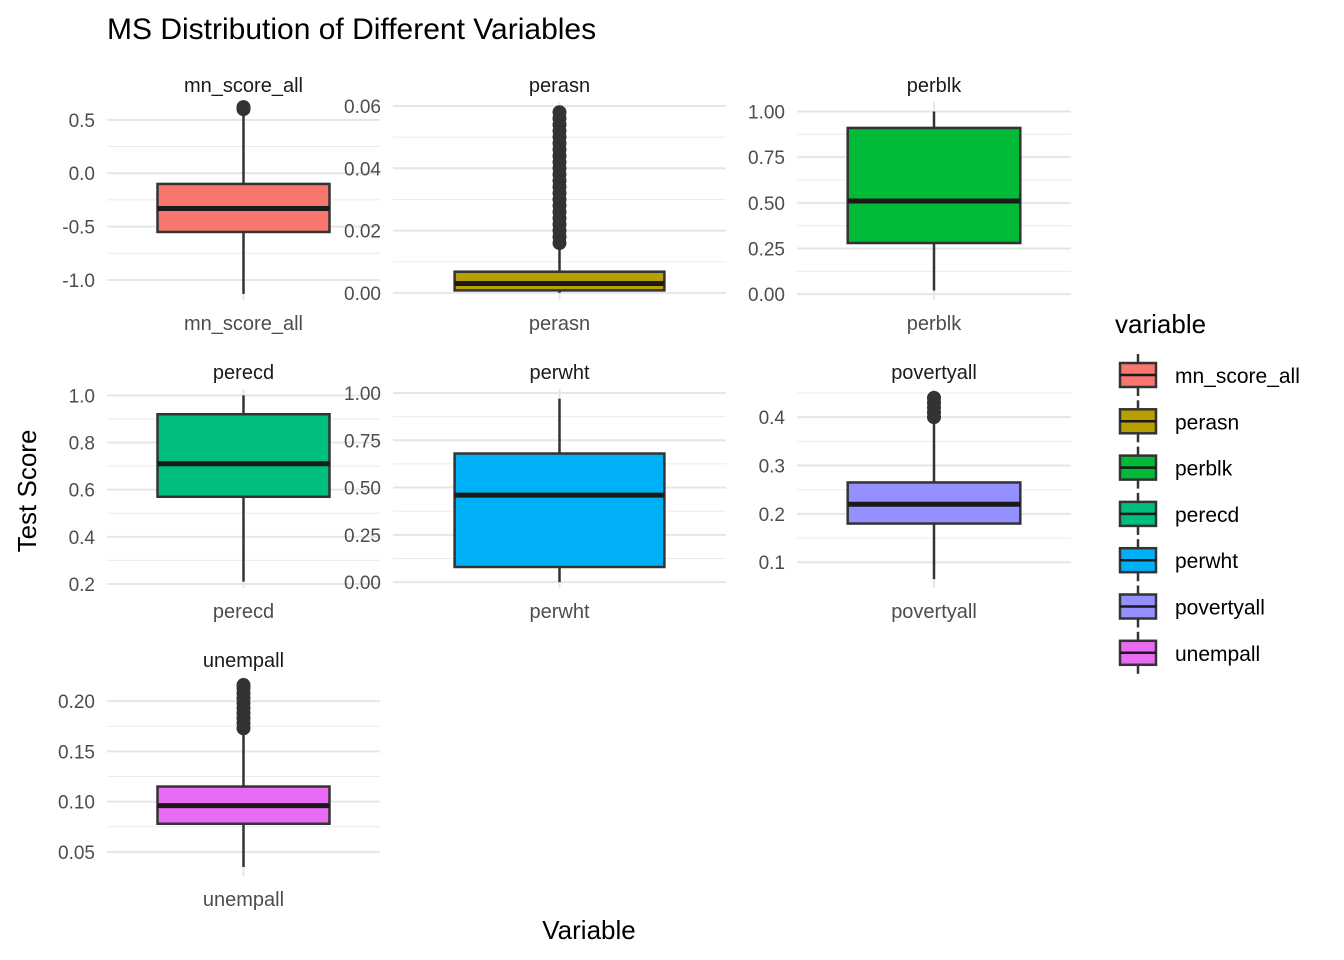 The image size is (1344, 960). I want to click on y-tick-label: 0.10, so click(76, 803).